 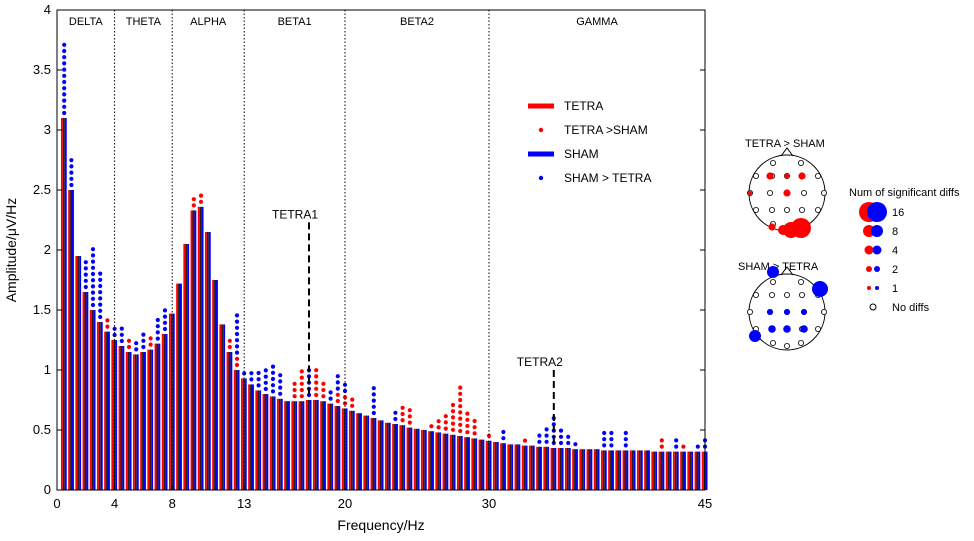 What do you see at coordinates (772, 227) in the screenshot?
I see `head-top-sig-electrode` at bounding box center [772, 227].